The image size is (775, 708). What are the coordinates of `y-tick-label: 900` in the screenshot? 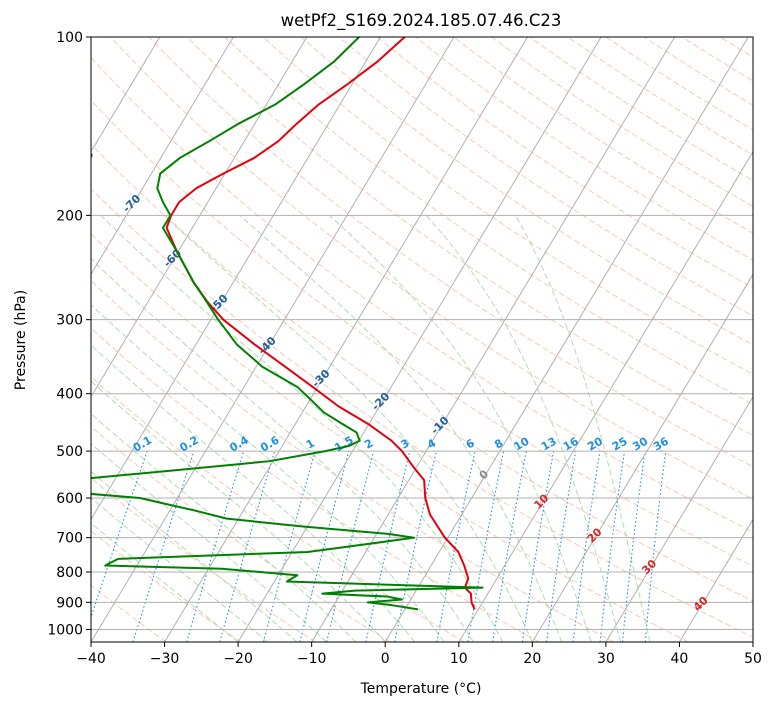 It's located at (69, 603).